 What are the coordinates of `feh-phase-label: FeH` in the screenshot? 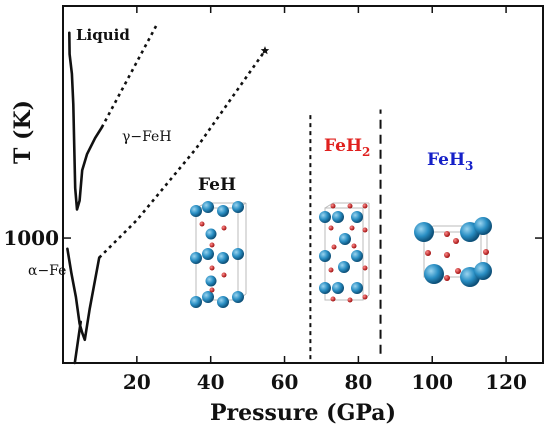 It's located at (217, 185).